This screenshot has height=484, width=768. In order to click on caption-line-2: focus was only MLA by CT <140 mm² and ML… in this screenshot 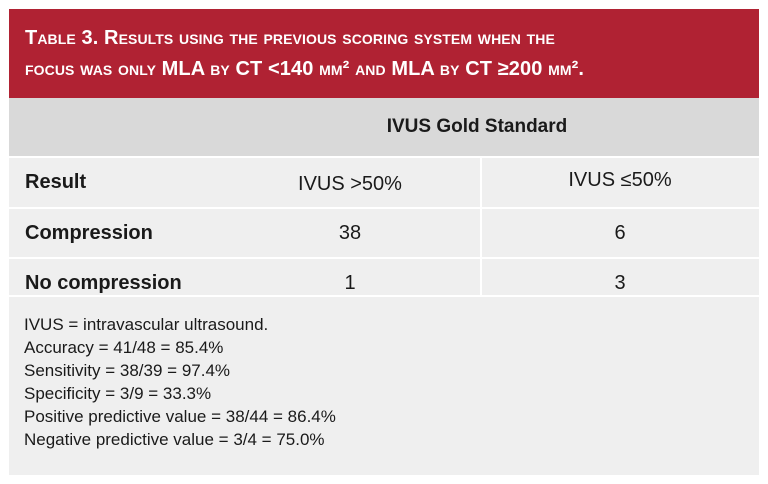, I will do `click(305, 69)`.